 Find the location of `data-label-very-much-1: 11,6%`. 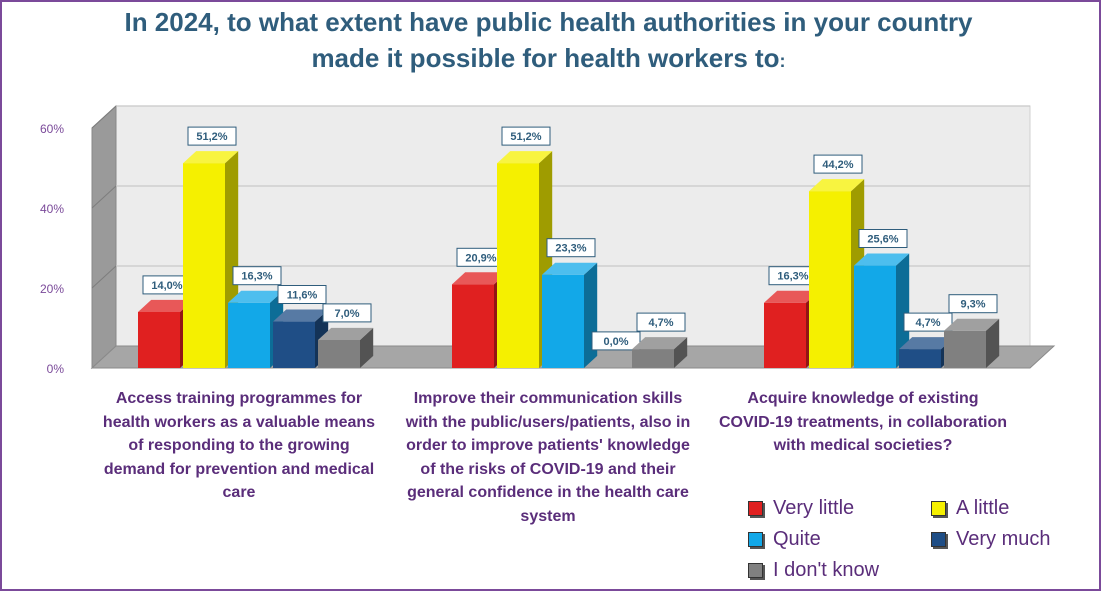

data-label-very-much-1: 11,6% is located at coordinates (302, 296).